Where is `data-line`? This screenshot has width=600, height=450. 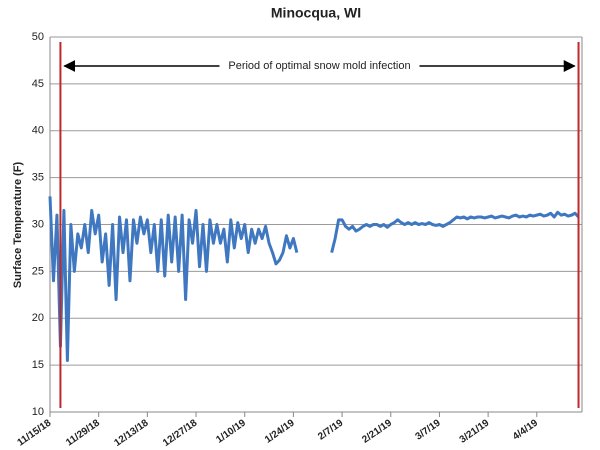
data-line is located at coordinates (455, 231).